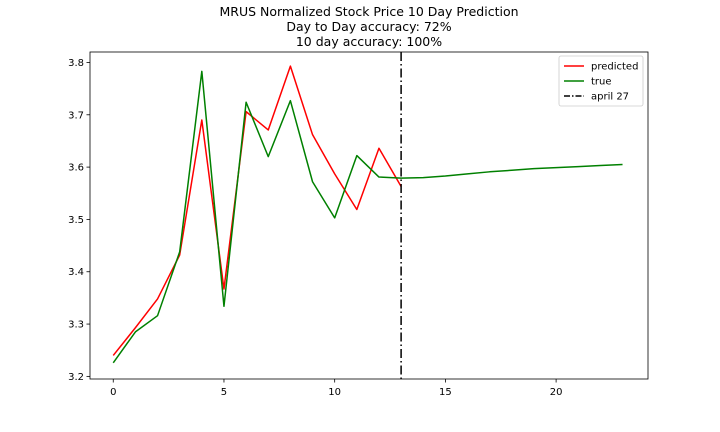  What do you see at coordinates (369, 41) in the screenshot?
I see `chart-title-line-3: 10 day accuracy: 100%` at bounding box center [369, 41].